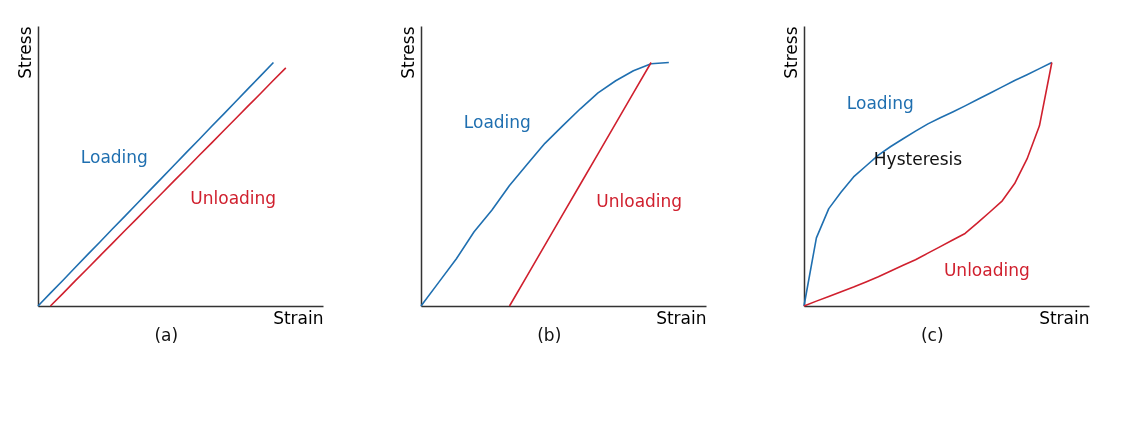 The width and height of the screenshot is (1129, 441). Describe the element at coordinates (549, 335) in the screenshot. I see `text: (b)` at that location.